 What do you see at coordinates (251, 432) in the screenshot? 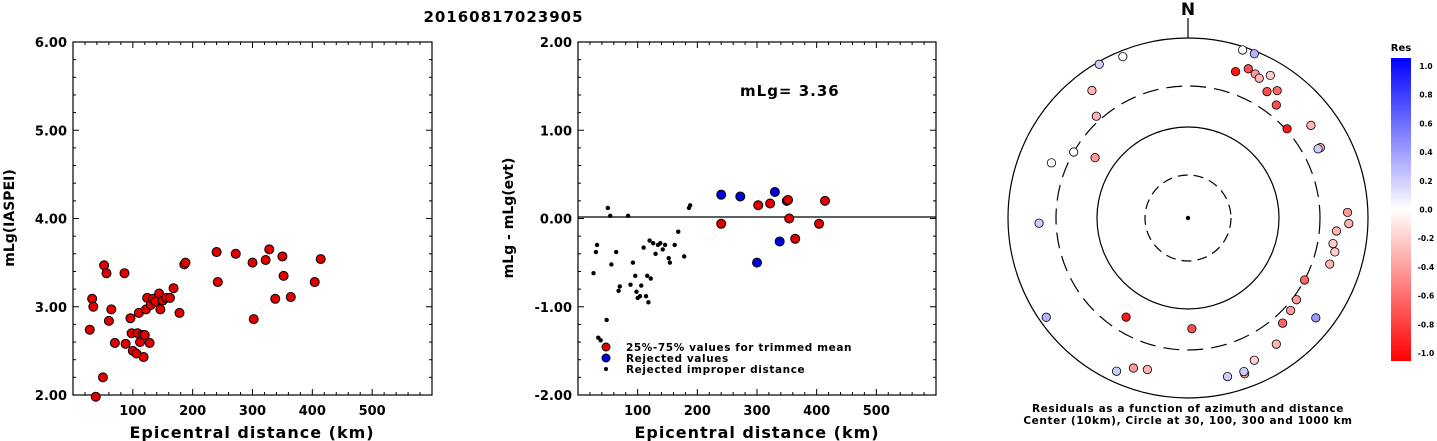
I see `left-x-axis-label: Epicentral distance (km)` at bounding box center [251, 432].